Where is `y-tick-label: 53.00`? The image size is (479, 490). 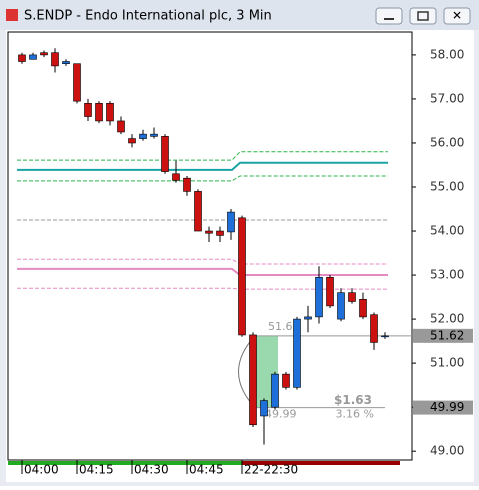
y-tick-label: 53.00 is located at coordinates (447, 275).